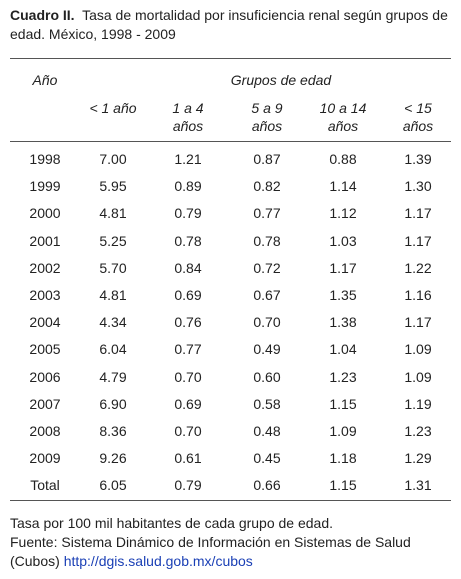 The width and height of the screenshot is (461, 579). What do you see at coordinates (343, 186) in the screenshot?
I see `cell: 1.14` at bounding box center [343, 186].